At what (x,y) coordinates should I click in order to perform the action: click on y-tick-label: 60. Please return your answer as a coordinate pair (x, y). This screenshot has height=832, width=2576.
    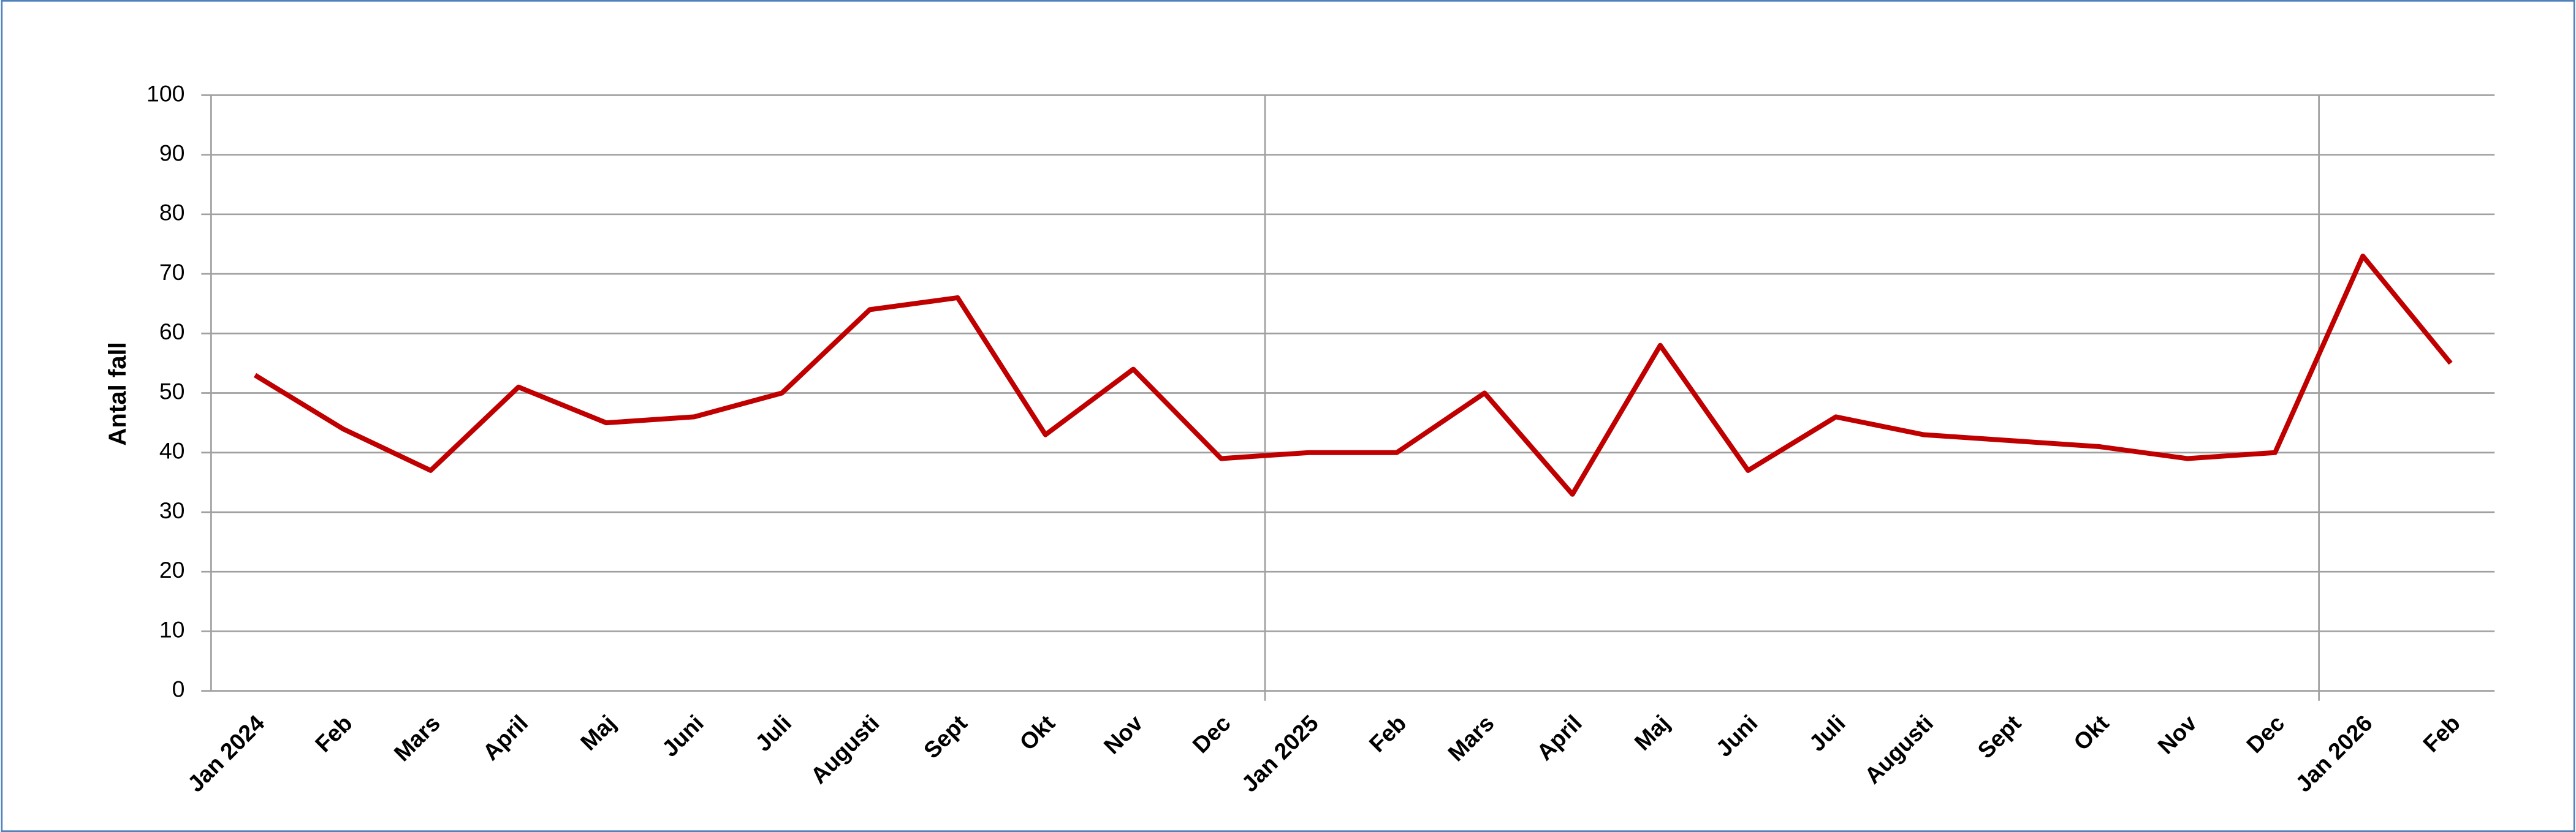
    Looking at the image, I should click on (172, 331).